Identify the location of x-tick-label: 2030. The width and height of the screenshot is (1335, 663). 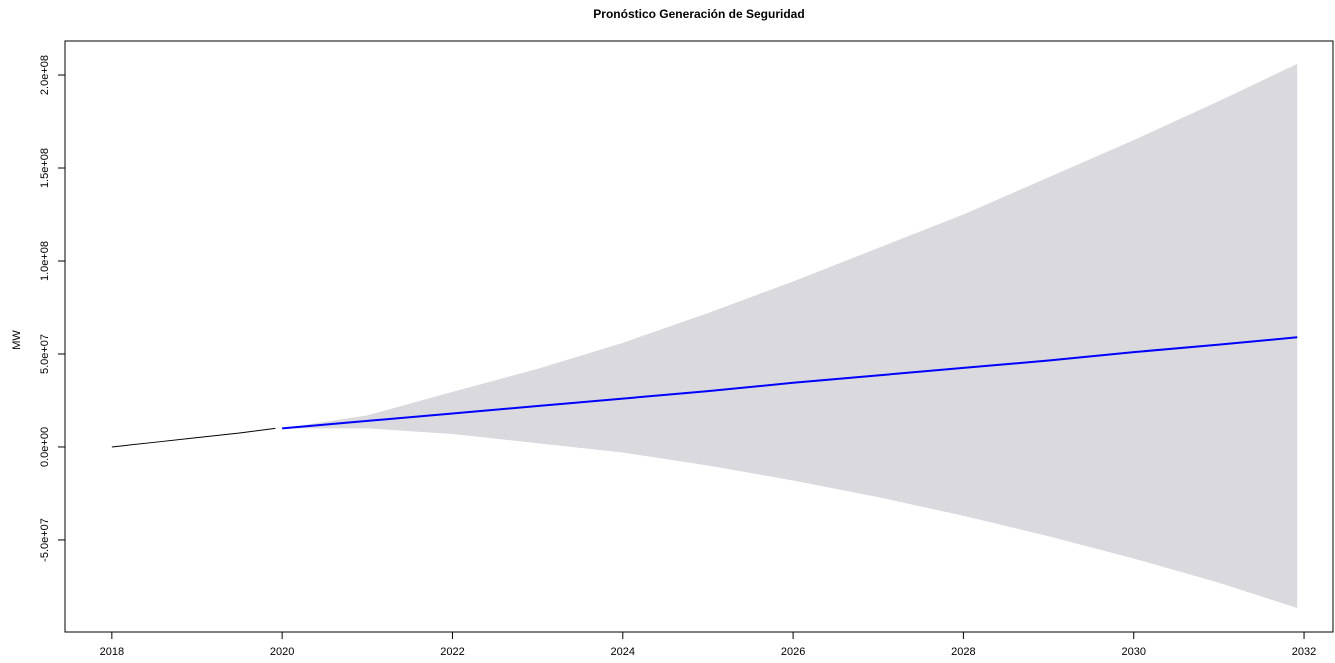
(1133, 652).